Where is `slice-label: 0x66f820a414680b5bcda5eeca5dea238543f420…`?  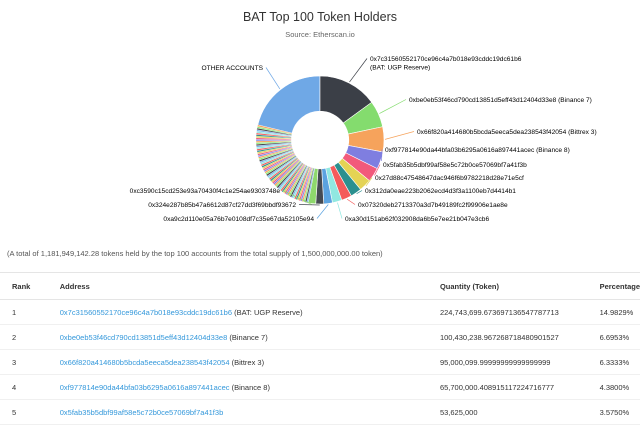 slice-label: 0x66f820a414680b5bcda5eeca5dea238543f420… is located at coordinates (507, 132).